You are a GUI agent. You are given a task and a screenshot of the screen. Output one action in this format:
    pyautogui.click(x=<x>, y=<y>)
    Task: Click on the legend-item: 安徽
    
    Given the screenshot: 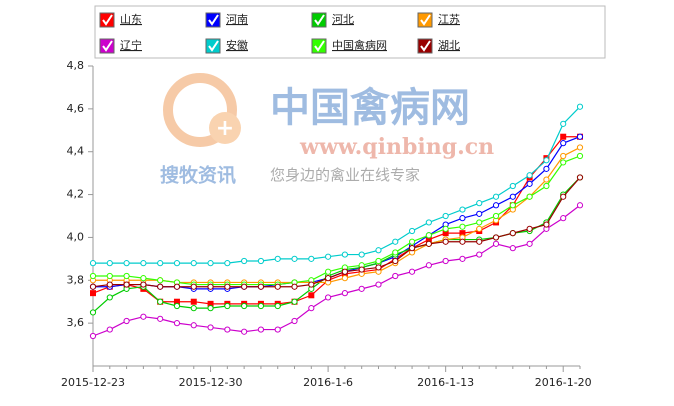 What is the action you would take?
    pyautogui.click(x=226, y=46)
    